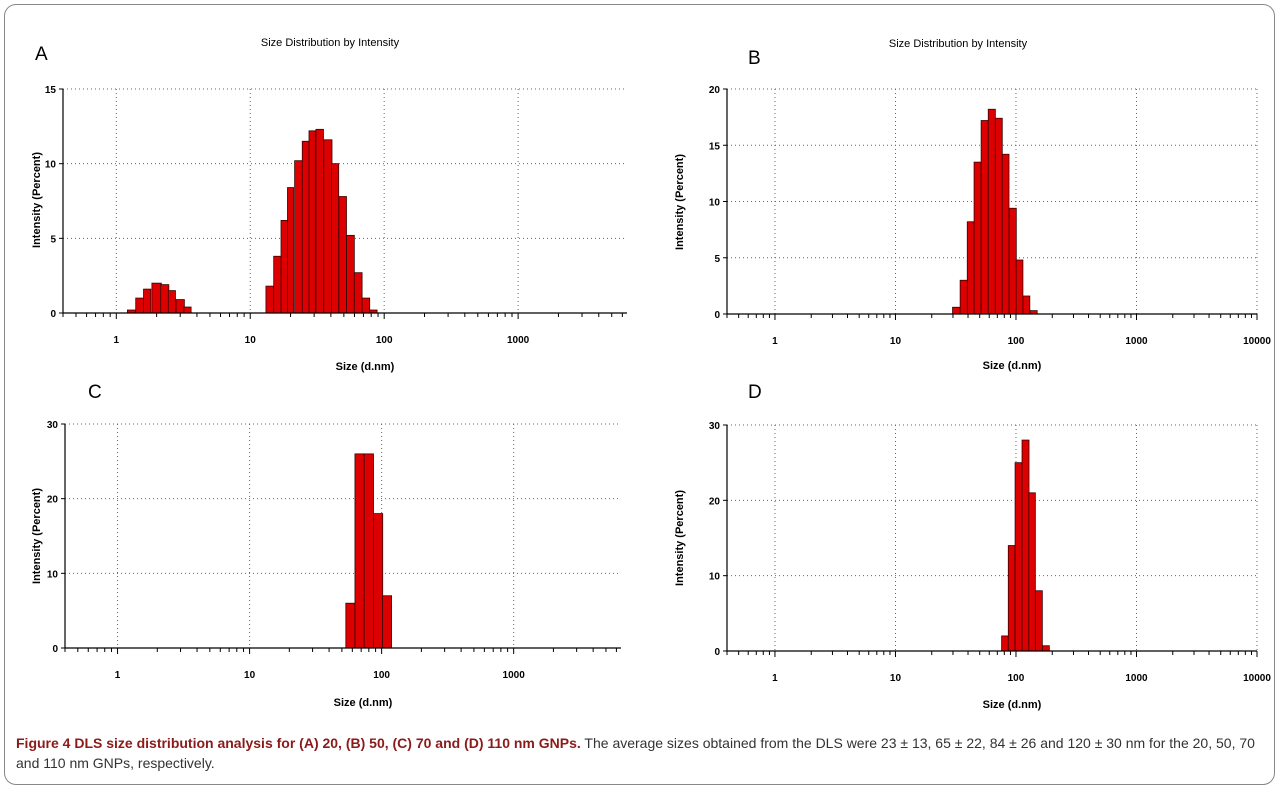 Image resolution: width=1281 pixels, height=789 pixels. I want to click on panel-letter: A, so click(41, 54).